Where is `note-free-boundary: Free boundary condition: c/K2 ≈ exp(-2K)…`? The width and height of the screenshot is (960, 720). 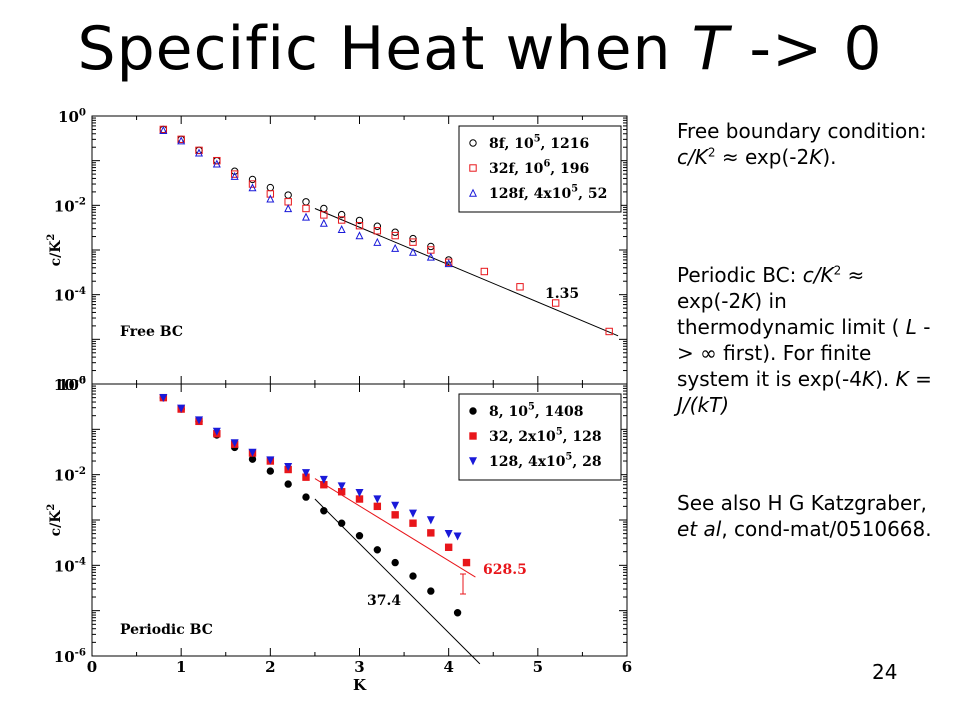
note-free-boundary: Free boundary condition: c/K2 ≈ exp(-2K)… is located at coordinates (802, 144).